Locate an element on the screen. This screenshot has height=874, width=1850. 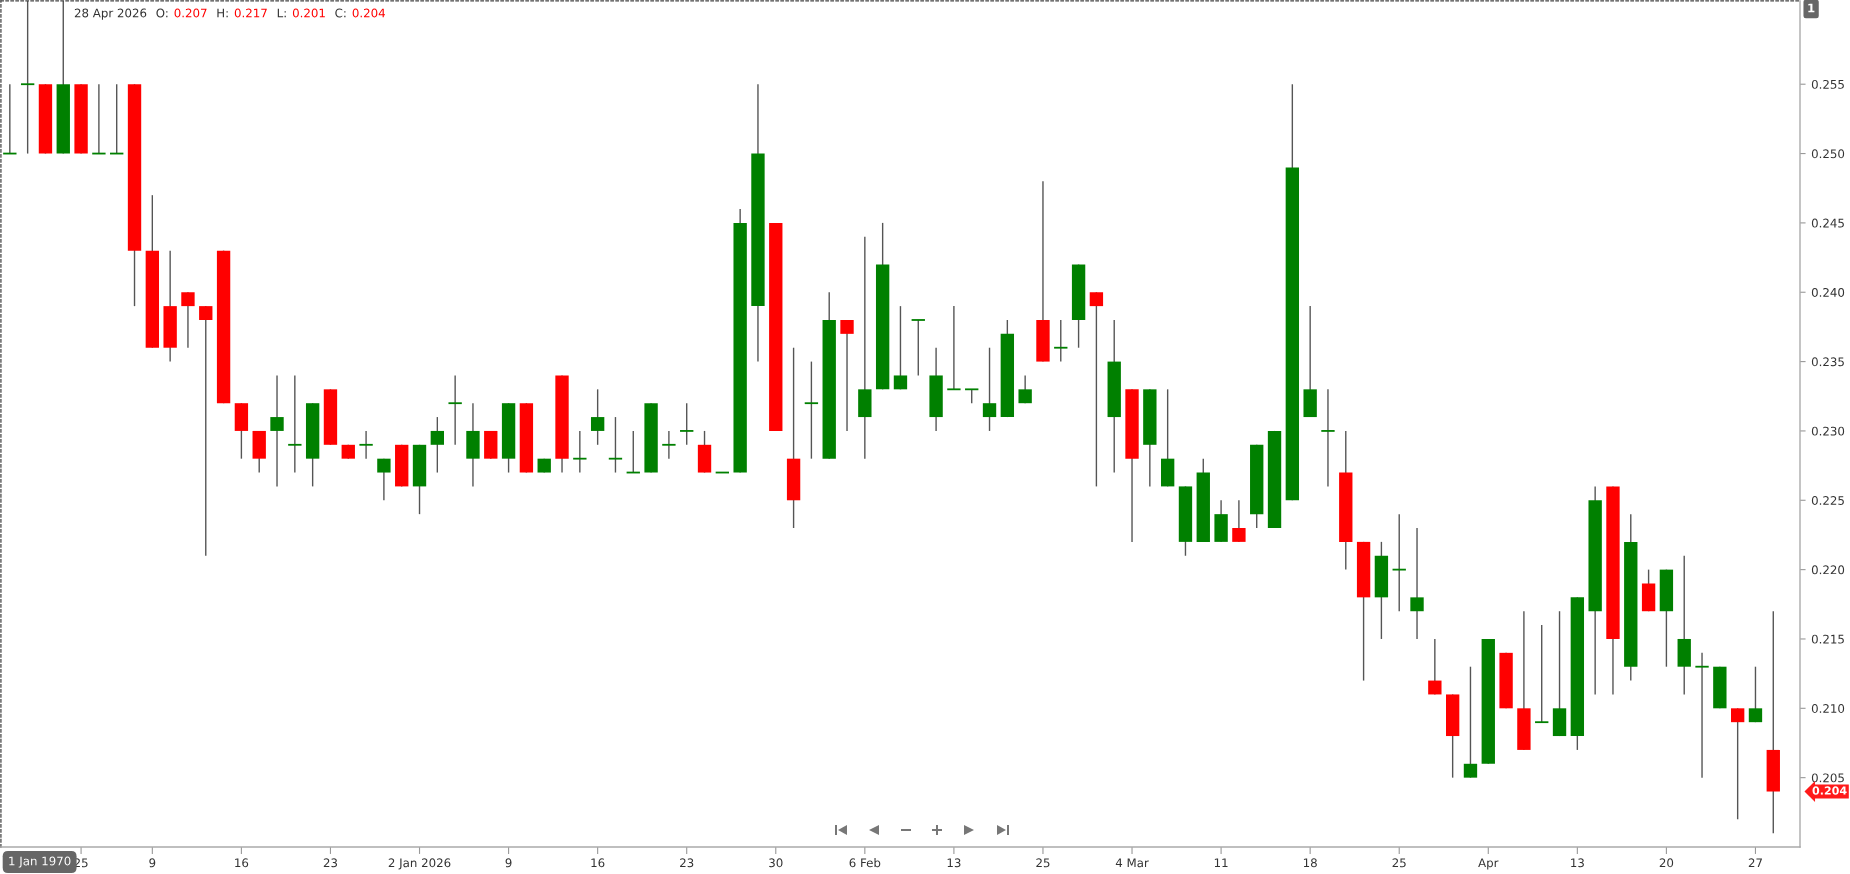
annotation: L: is located at coordinates (281, 13).